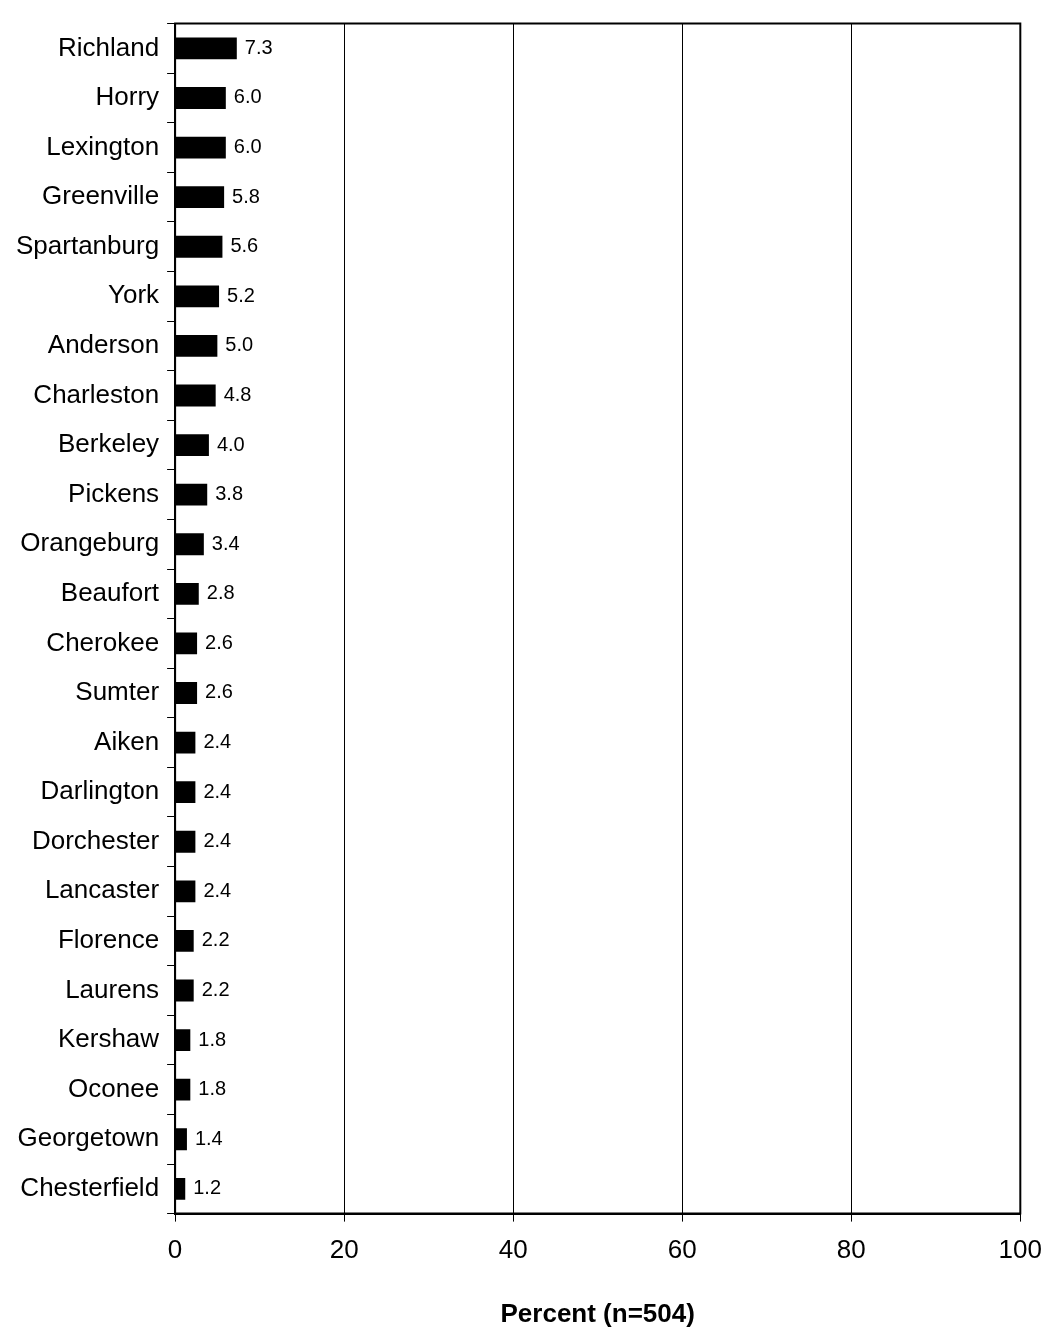 Image resolution: width=1056 pixels, height=1340 pixels. Describe the element at coordinates (103, 344) in the screenshot. I see `y-tick-label: Anderson` at that location.